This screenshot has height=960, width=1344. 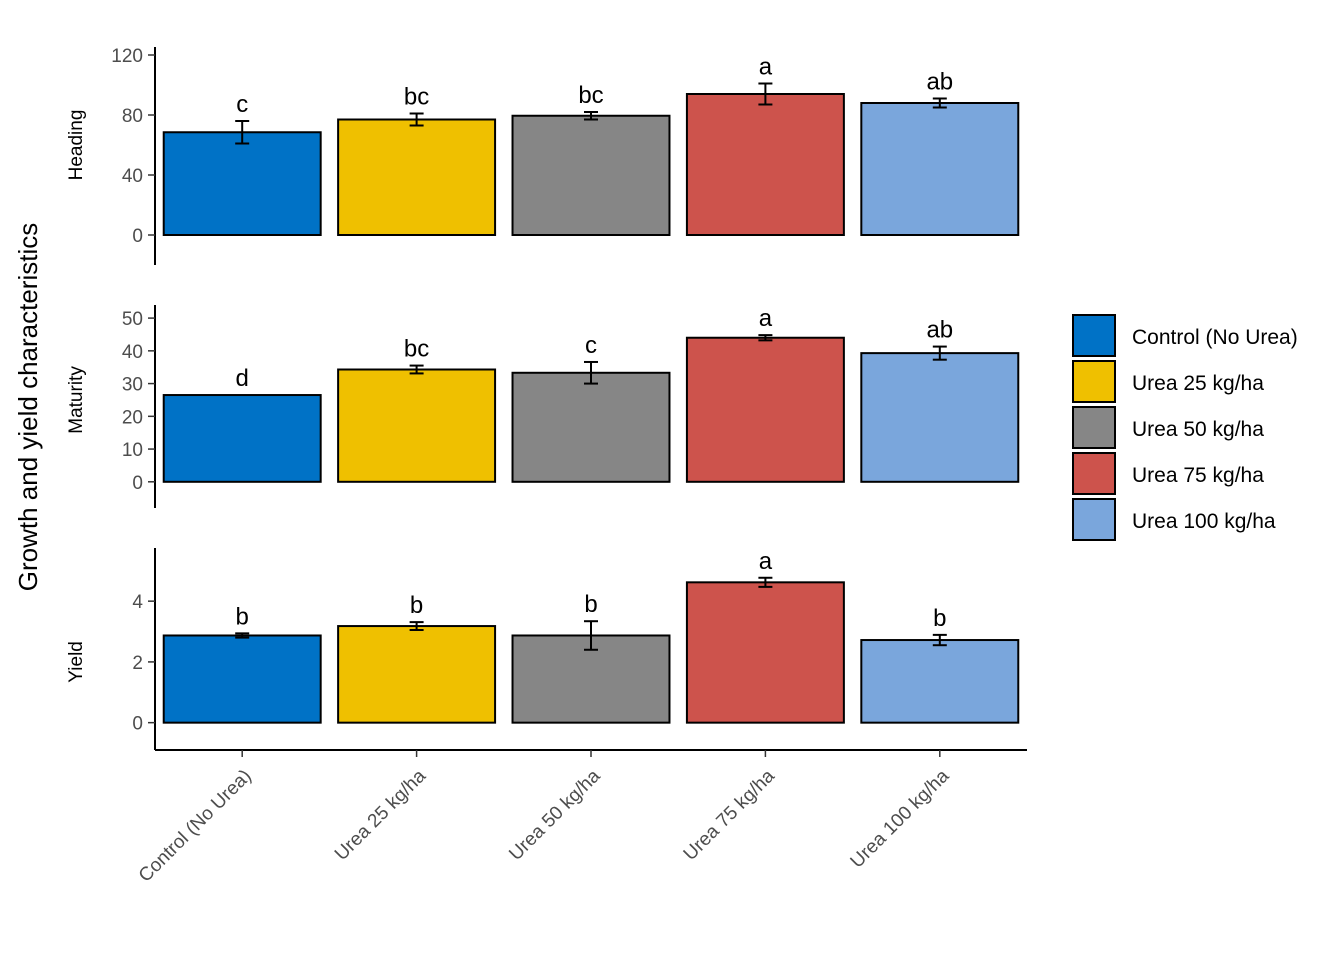 I want to click on panel-label: Heading, so click(x=76, y=145).